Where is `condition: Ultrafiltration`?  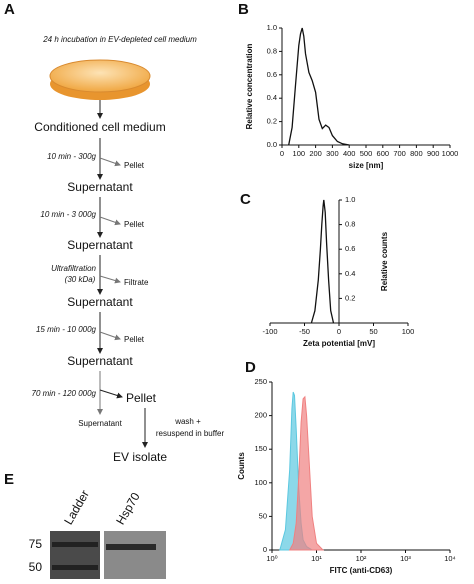 condition: Ultrafiltration is located at coordinates (73, 268).